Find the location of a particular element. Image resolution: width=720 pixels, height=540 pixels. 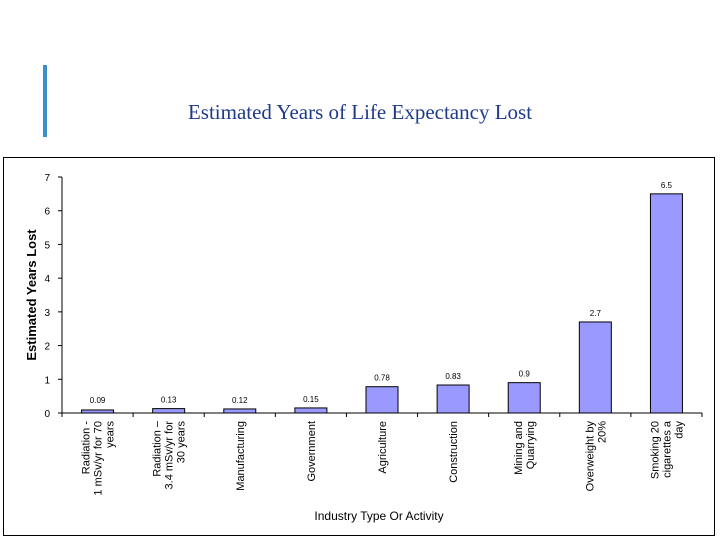

slide-title: Estimated Years of Life Expectancy Lost is located at coordinates (360, 112).